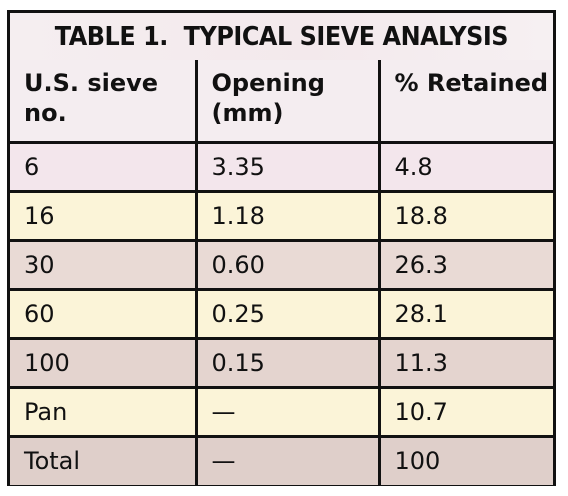 The height and width of the screenshot is (496, 568). What do you see at coordinates (287, 215) in the screenshot?
I see `cell-opening: 1.18` at bounding box center [287, 215].